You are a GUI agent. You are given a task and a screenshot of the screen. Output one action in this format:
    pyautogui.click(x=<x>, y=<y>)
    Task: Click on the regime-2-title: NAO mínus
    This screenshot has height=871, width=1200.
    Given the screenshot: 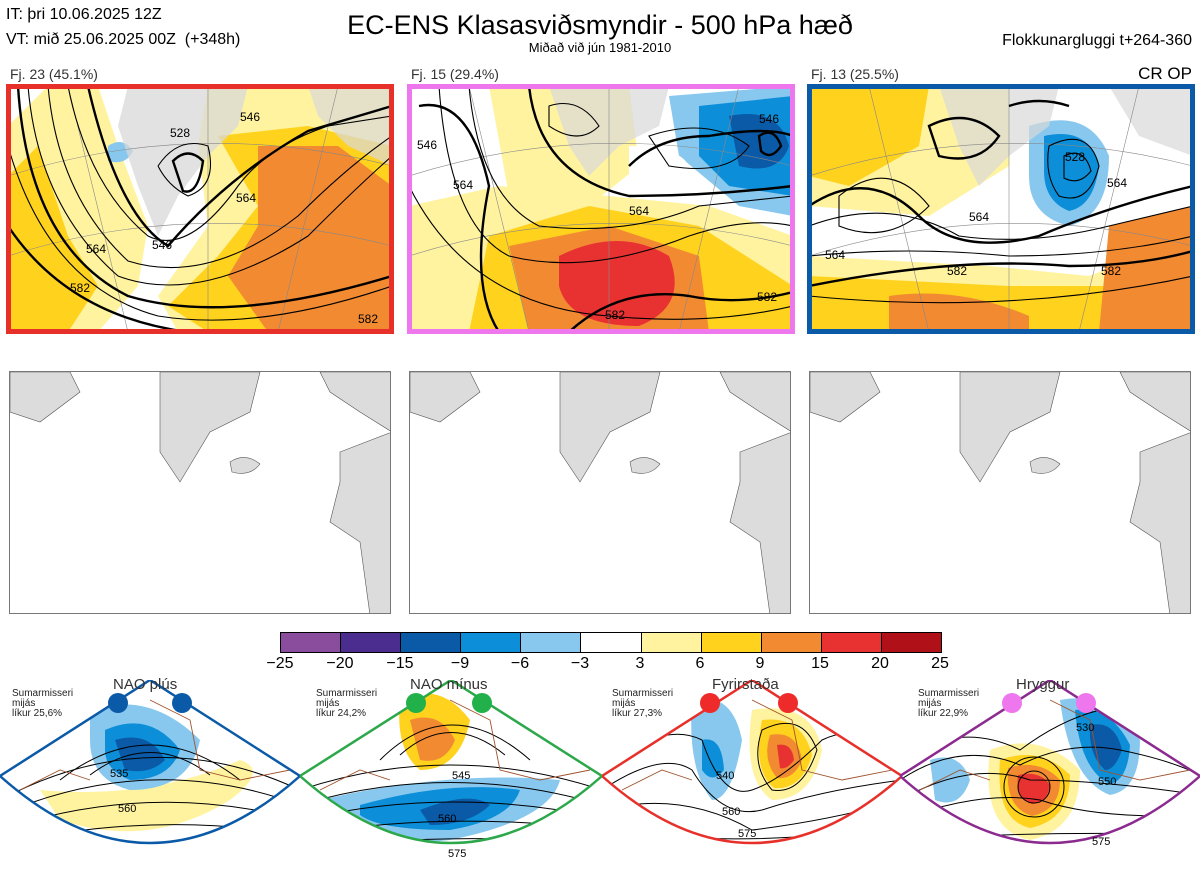 What is the action you would take?
    pyautogui.click(x=449, y=684)
    